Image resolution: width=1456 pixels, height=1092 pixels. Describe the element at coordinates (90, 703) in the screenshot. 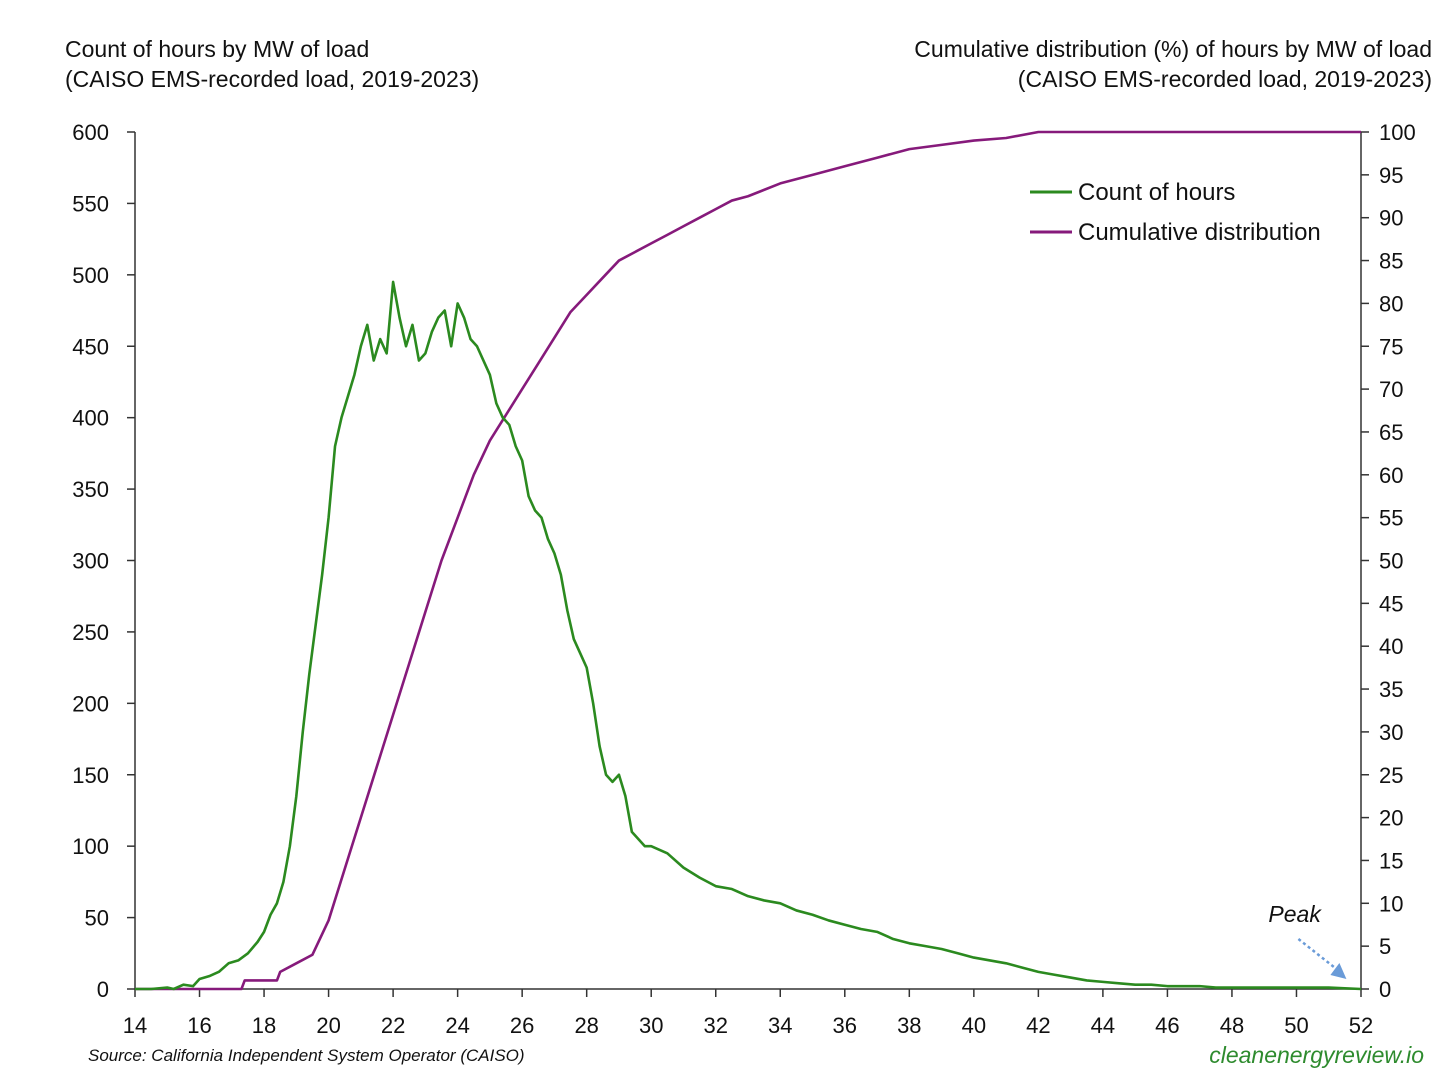

I see `left-y-tick-label: 200` at that location.